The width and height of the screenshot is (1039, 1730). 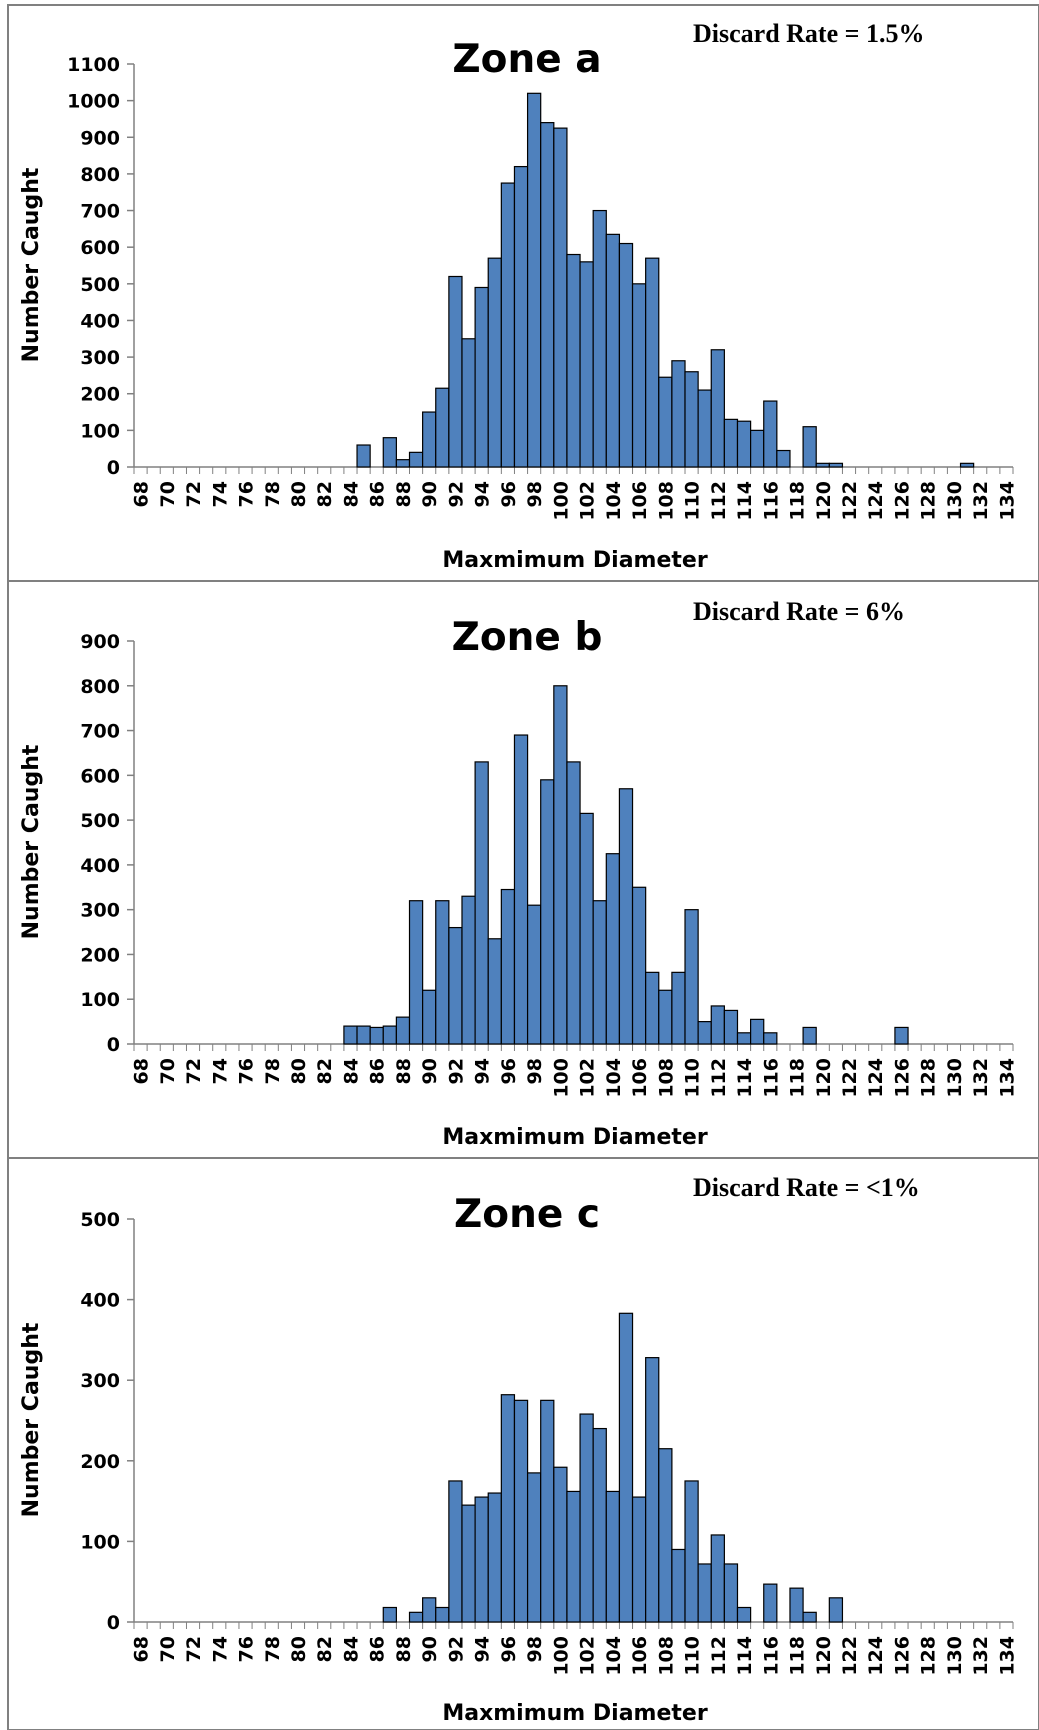 What do you see at coordinates (273, 1649) in the screenshot?
I see `x-tick-label: 78` at bounding box center [273, 1649].